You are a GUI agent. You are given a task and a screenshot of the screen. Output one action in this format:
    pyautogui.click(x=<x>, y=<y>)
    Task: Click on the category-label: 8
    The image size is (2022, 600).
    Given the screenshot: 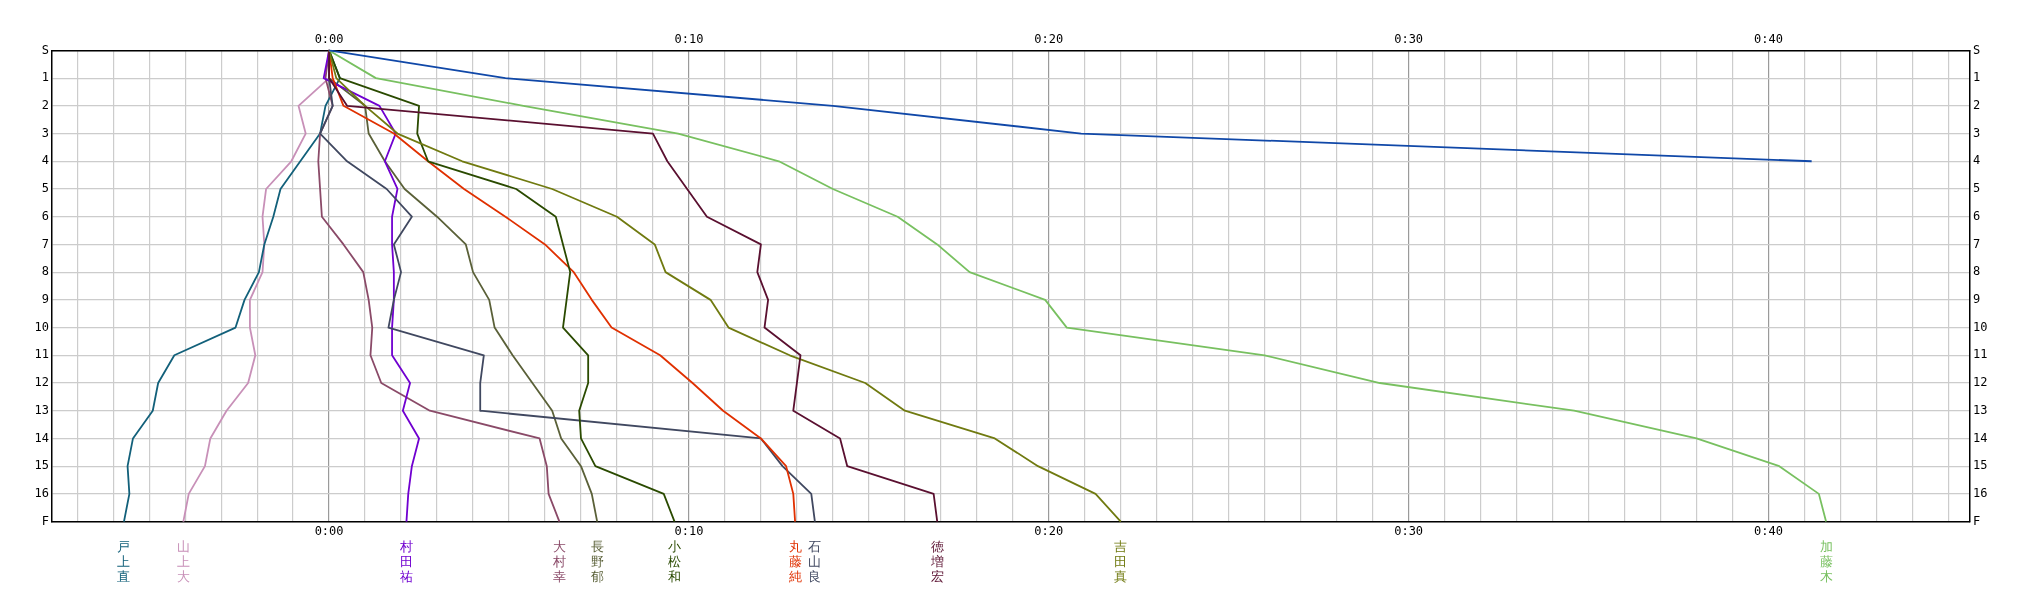 What is the action you would take?
    pyautogui.click(x=1977, y=271)
    